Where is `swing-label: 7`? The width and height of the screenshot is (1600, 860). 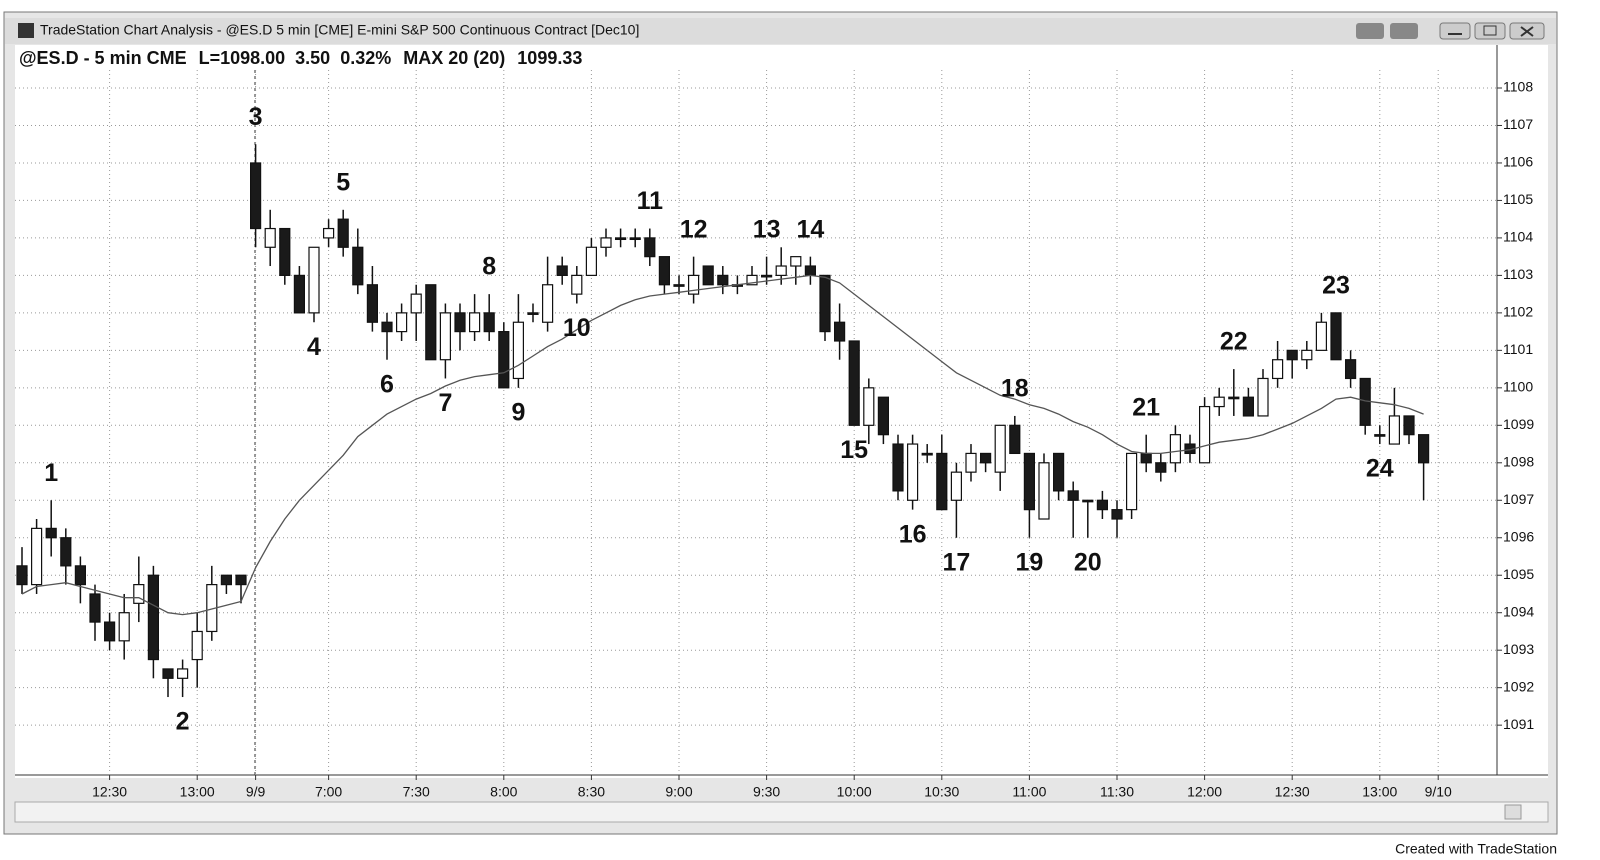
swing-label: 7 is located at coordinates (445, 403).